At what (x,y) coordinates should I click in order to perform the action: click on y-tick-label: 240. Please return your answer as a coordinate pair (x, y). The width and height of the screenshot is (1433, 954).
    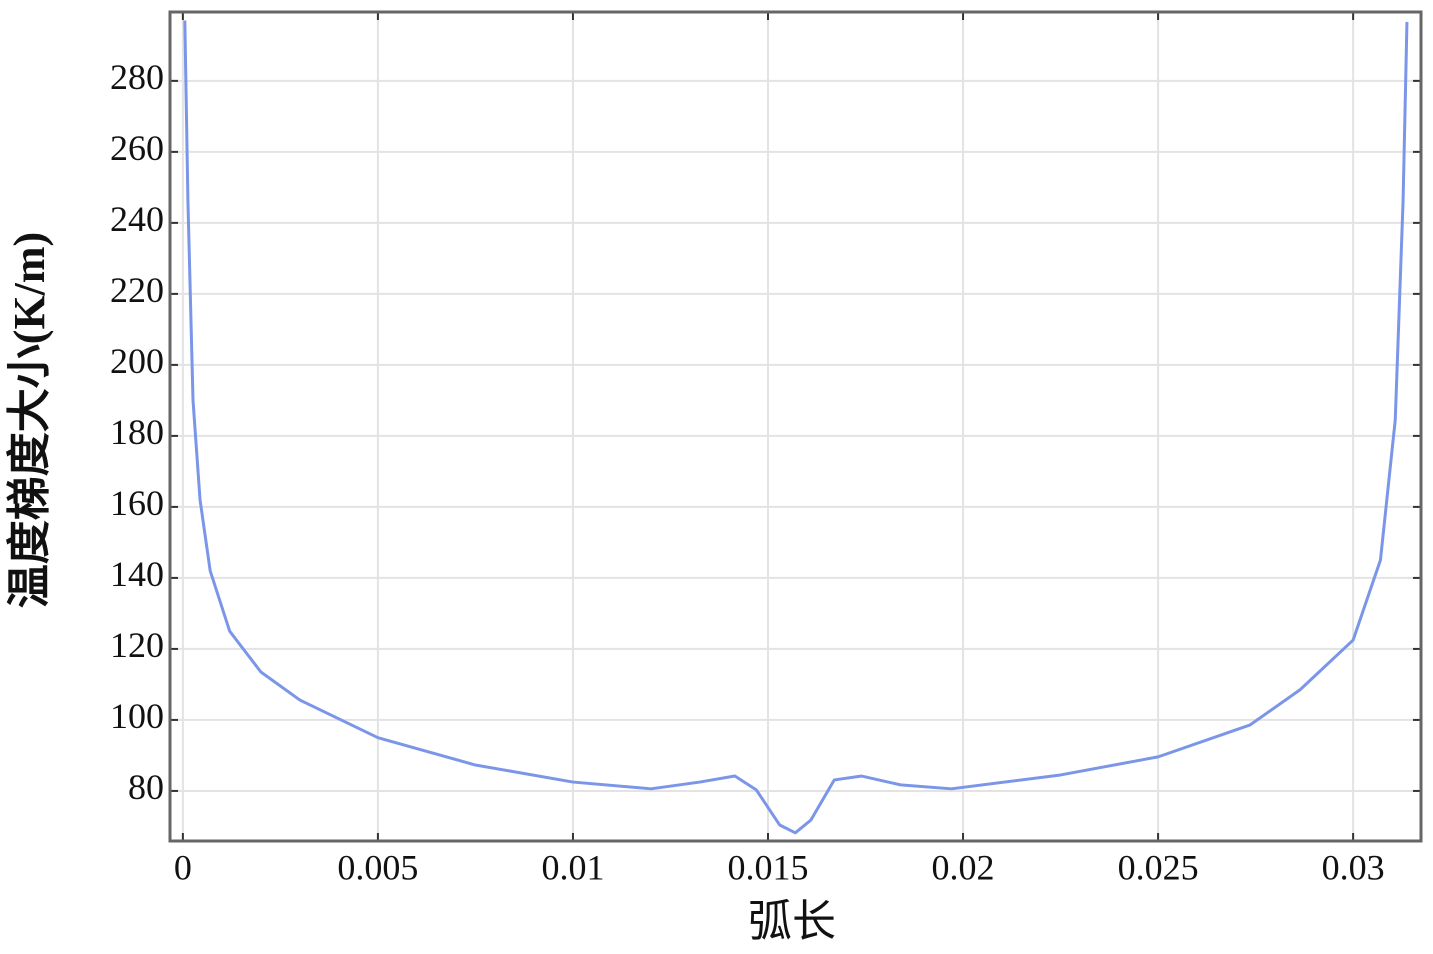
    Looking at the image, I should click on (137, 219).